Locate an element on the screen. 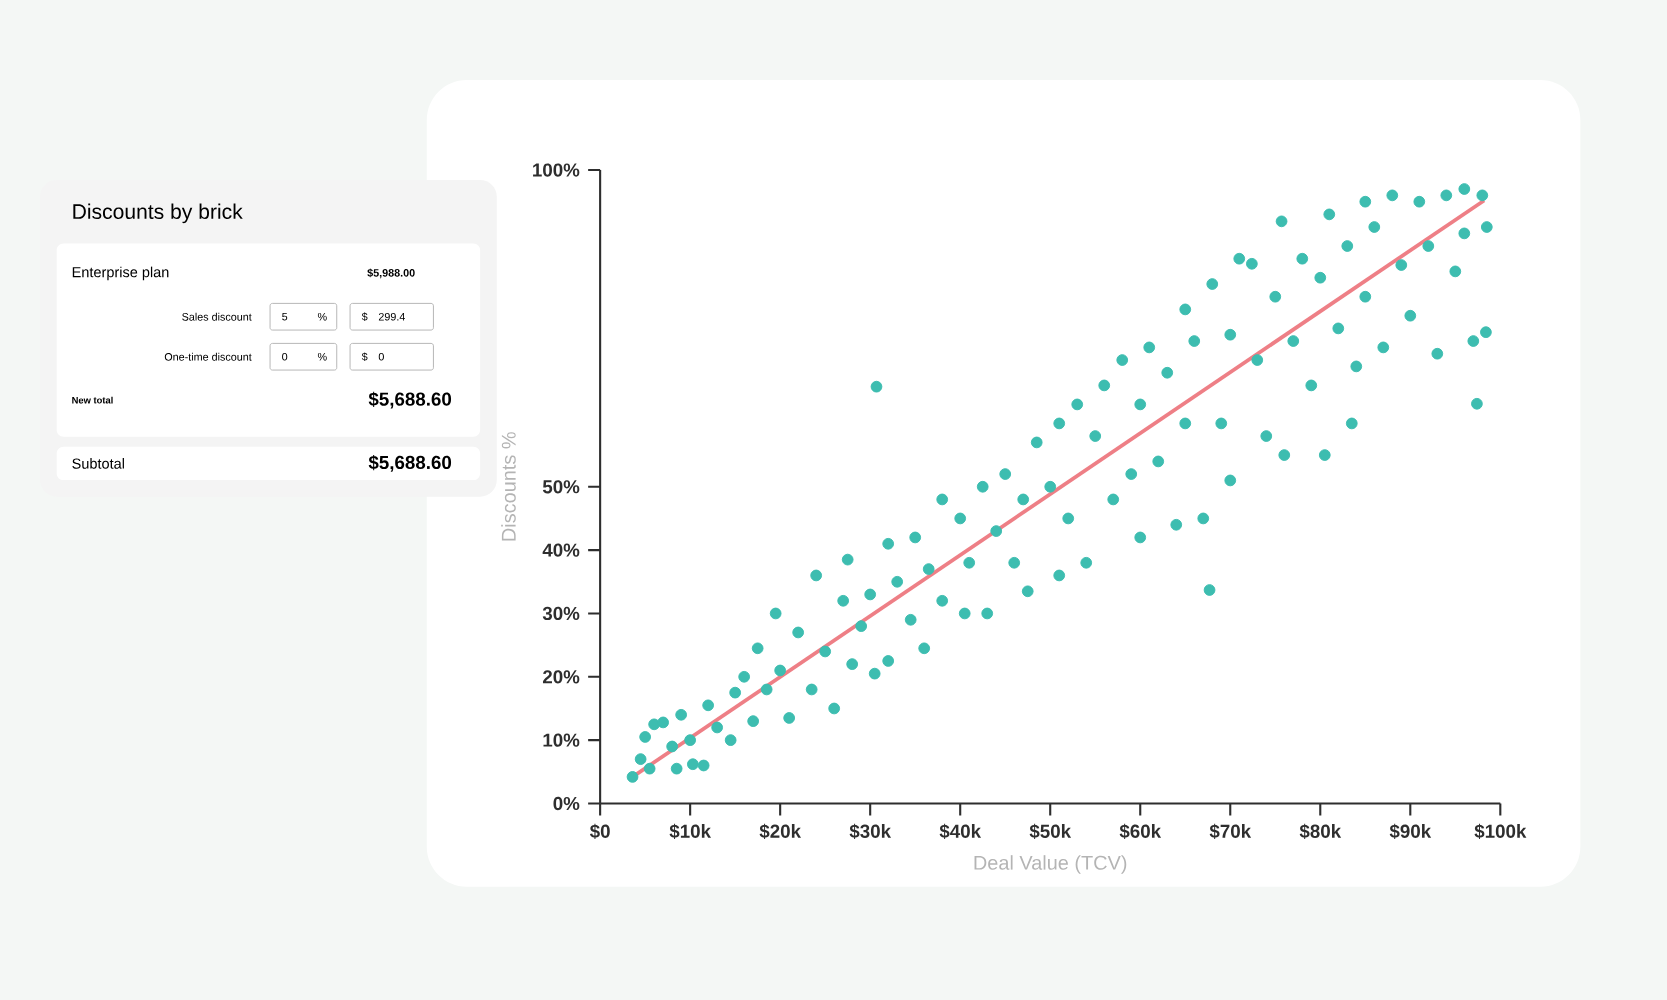  text: Sales discount is located at coordinates (217, 316).